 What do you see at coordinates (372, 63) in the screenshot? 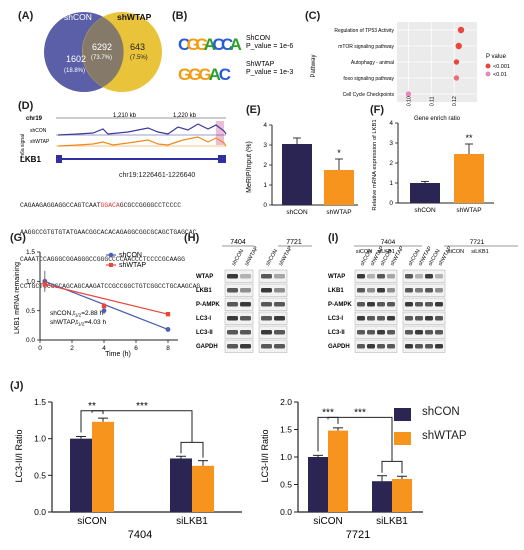
I see `pathway-label: Autophagy - animal` at bounding box center [372, 63].